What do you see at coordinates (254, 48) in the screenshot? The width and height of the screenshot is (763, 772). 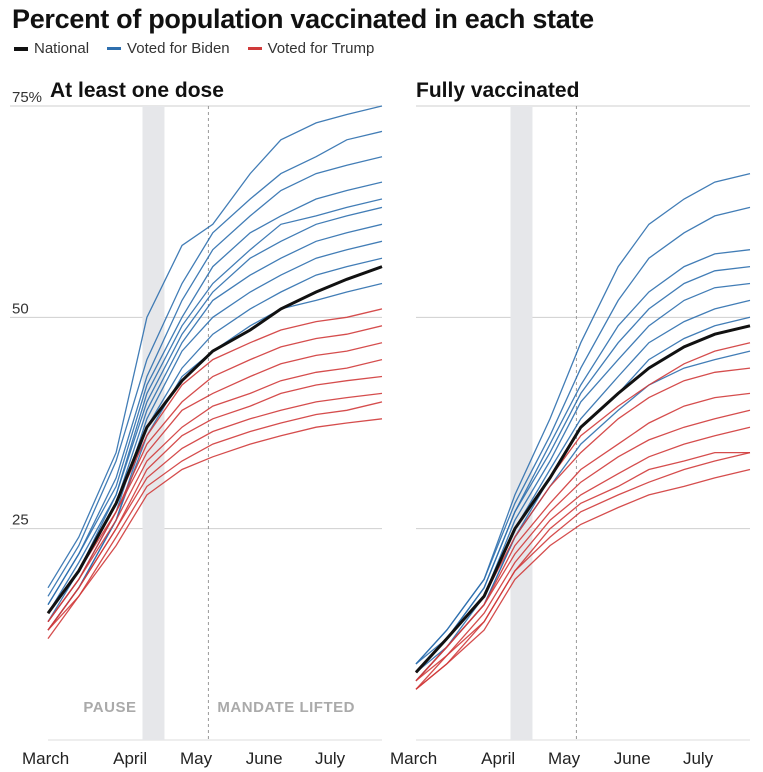 I see `legend-swatch-trump` at bounding box center [254, 48].